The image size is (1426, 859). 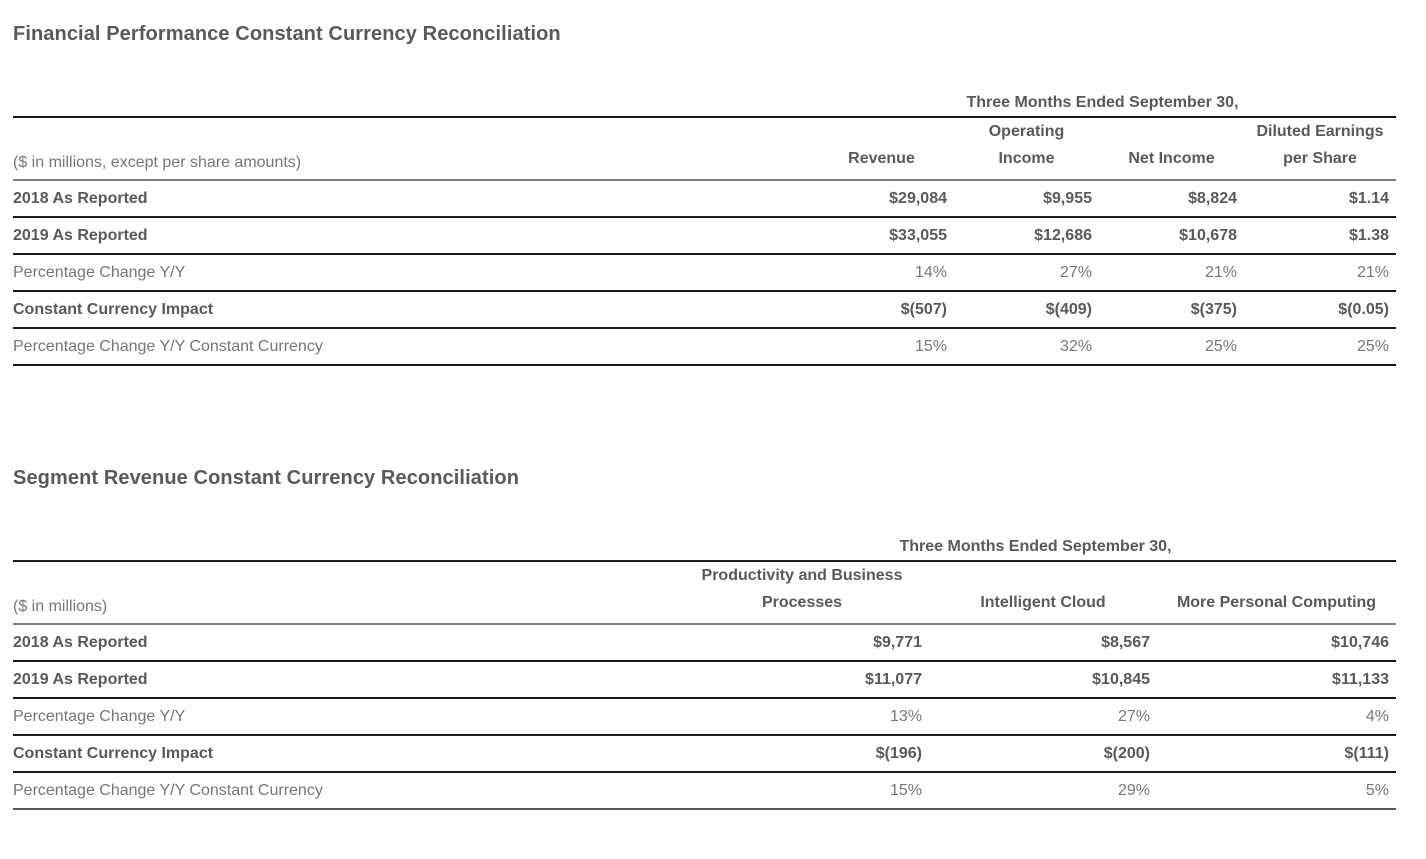 What do you see at coordinates (1276, 593) in the screenshot?
I see `column-header: More Personal Computing` at bounding box center [1276, 593].